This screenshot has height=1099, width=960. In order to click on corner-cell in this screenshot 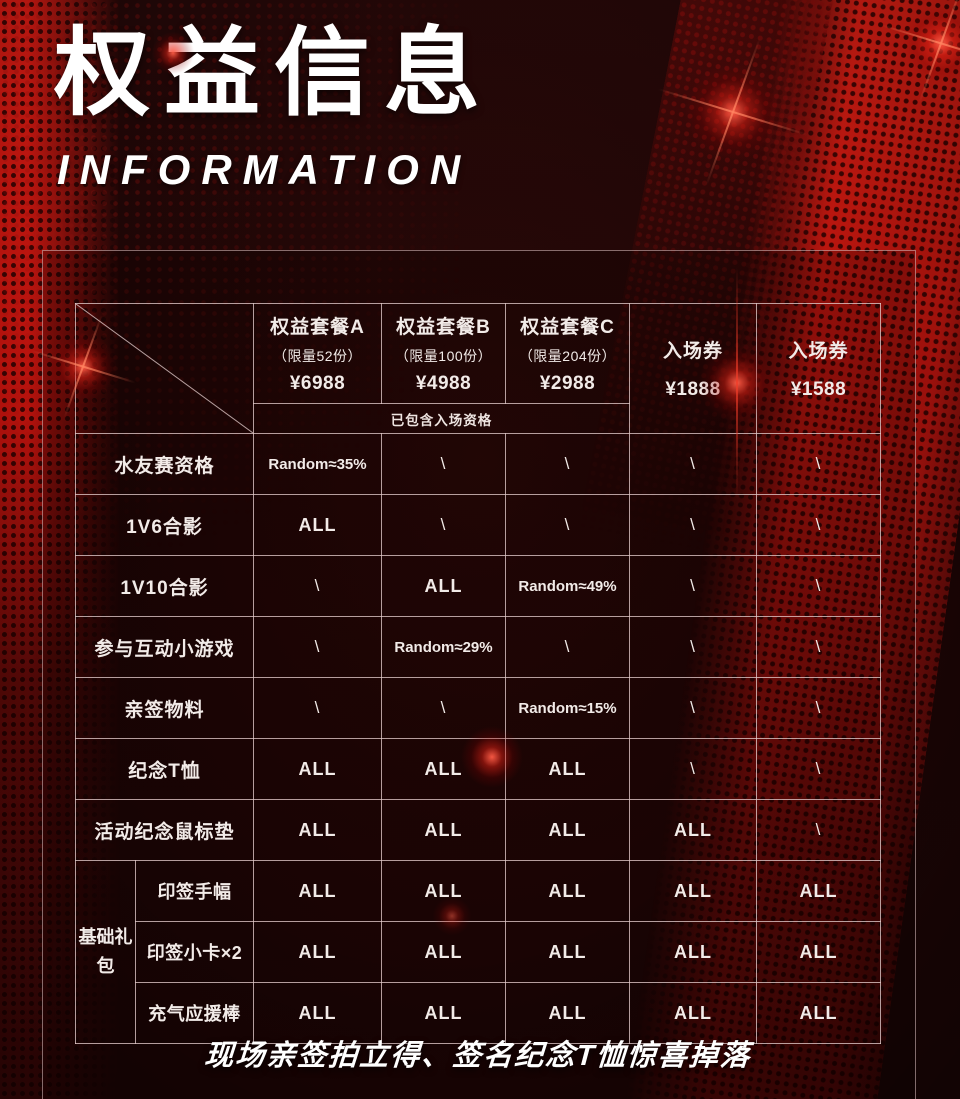, I will do `click(164, 368)`.